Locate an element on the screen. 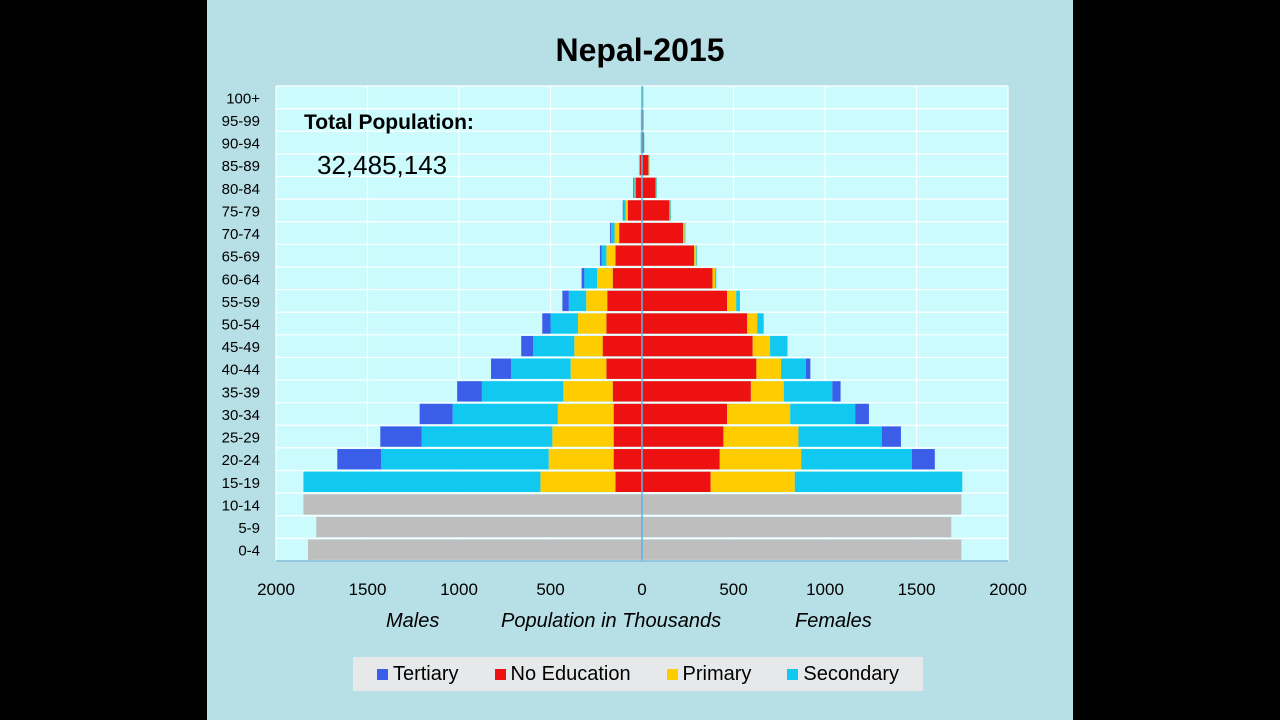 This screenshot has height=720, width=1280. legend-item: Primary is located at coordinates (708, 674).